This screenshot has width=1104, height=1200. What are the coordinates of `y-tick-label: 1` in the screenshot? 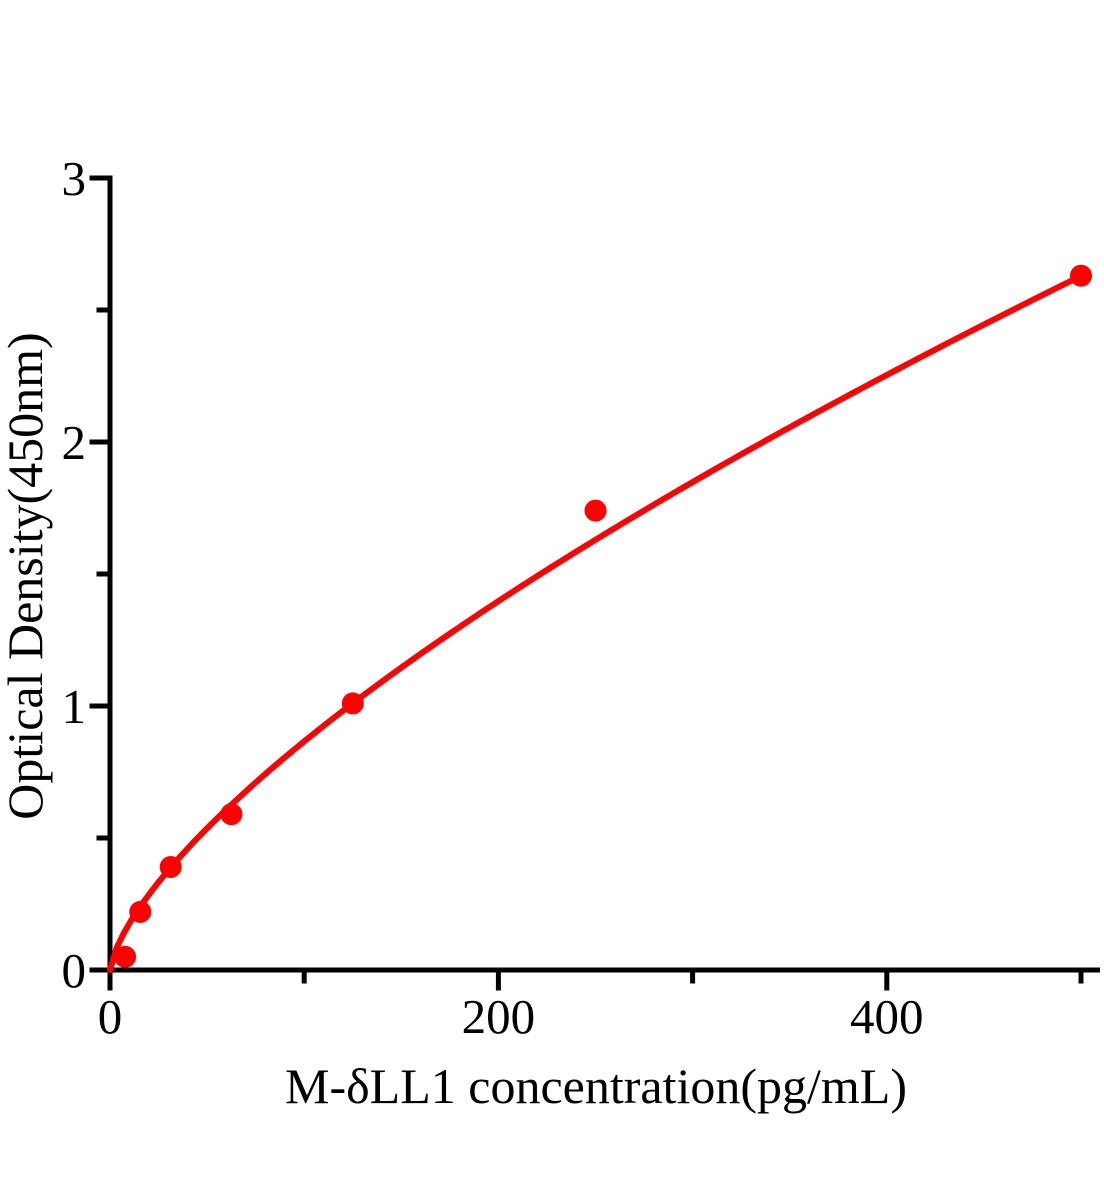 It's located at (74, 706).